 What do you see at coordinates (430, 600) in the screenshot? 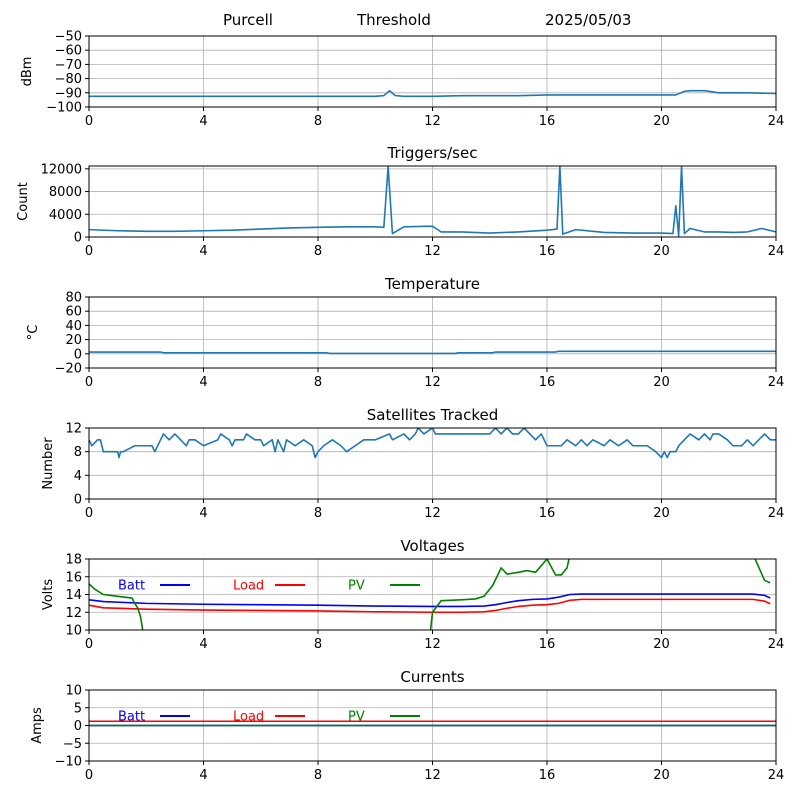
I see `series-line-batt` at bounding box center [430, 600].